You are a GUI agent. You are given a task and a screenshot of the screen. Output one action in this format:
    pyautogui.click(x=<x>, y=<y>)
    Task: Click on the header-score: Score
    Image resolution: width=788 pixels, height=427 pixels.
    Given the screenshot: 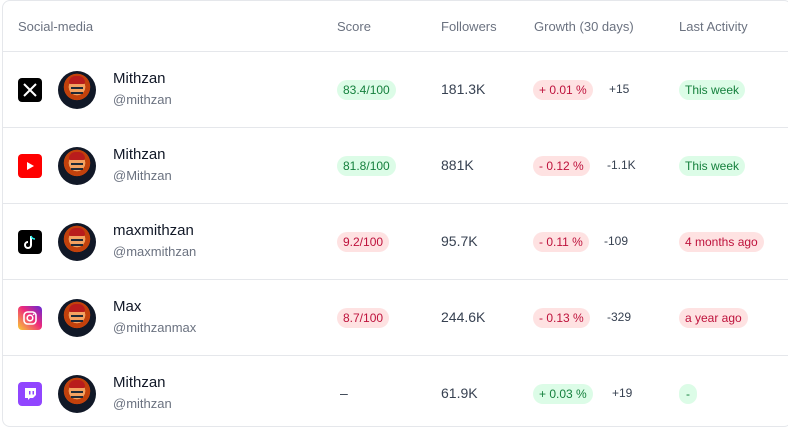 What is the action you would take?
    pyautogui.click(x=354, y=26)
    